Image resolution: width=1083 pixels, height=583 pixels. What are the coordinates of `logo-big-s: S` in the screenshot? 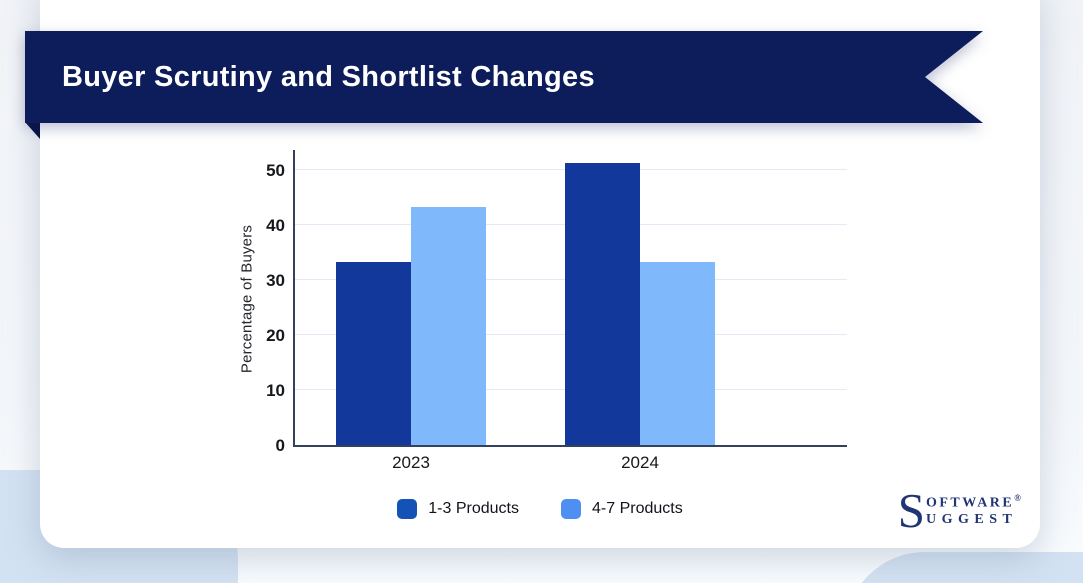 It's located at (911, 510).